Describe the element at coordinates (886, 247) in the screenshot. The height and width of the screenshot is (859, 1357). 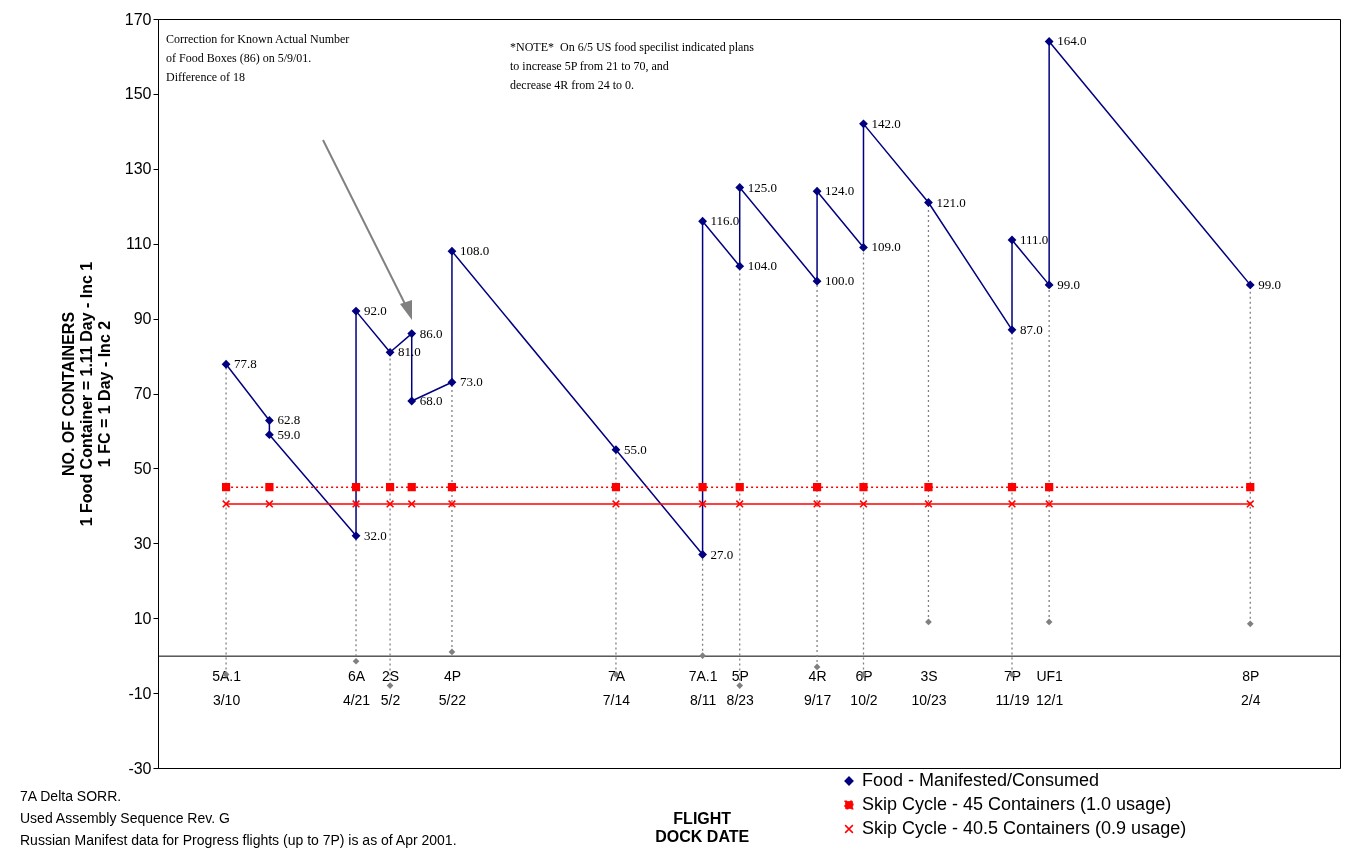
I see `data-label: 109.0` at that location.